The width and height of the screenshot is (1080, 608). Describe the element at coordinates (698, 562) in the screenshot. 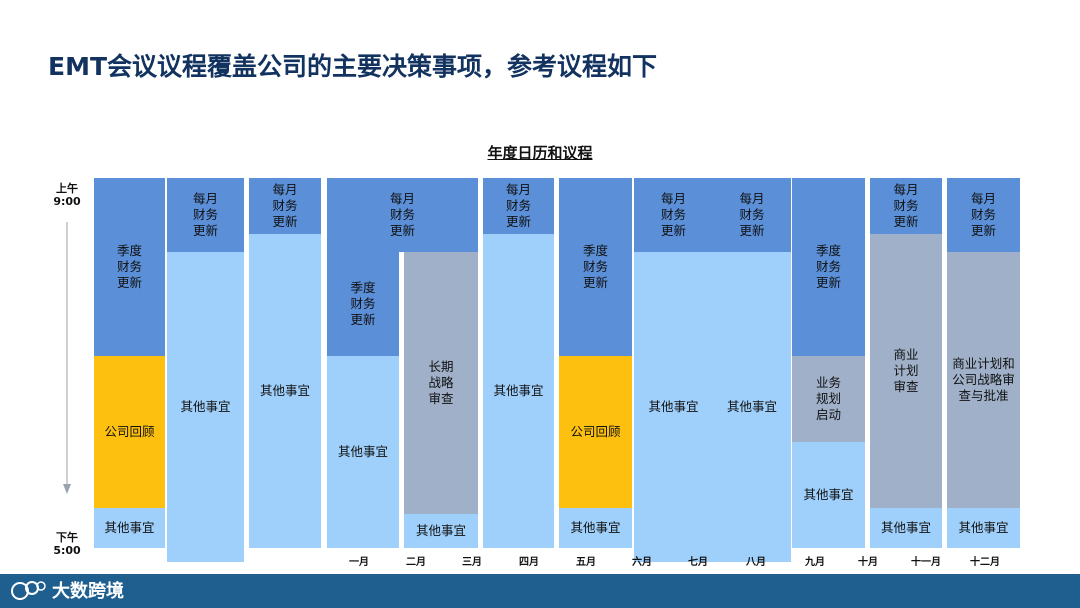

I see `month-label: 七月` at that location.